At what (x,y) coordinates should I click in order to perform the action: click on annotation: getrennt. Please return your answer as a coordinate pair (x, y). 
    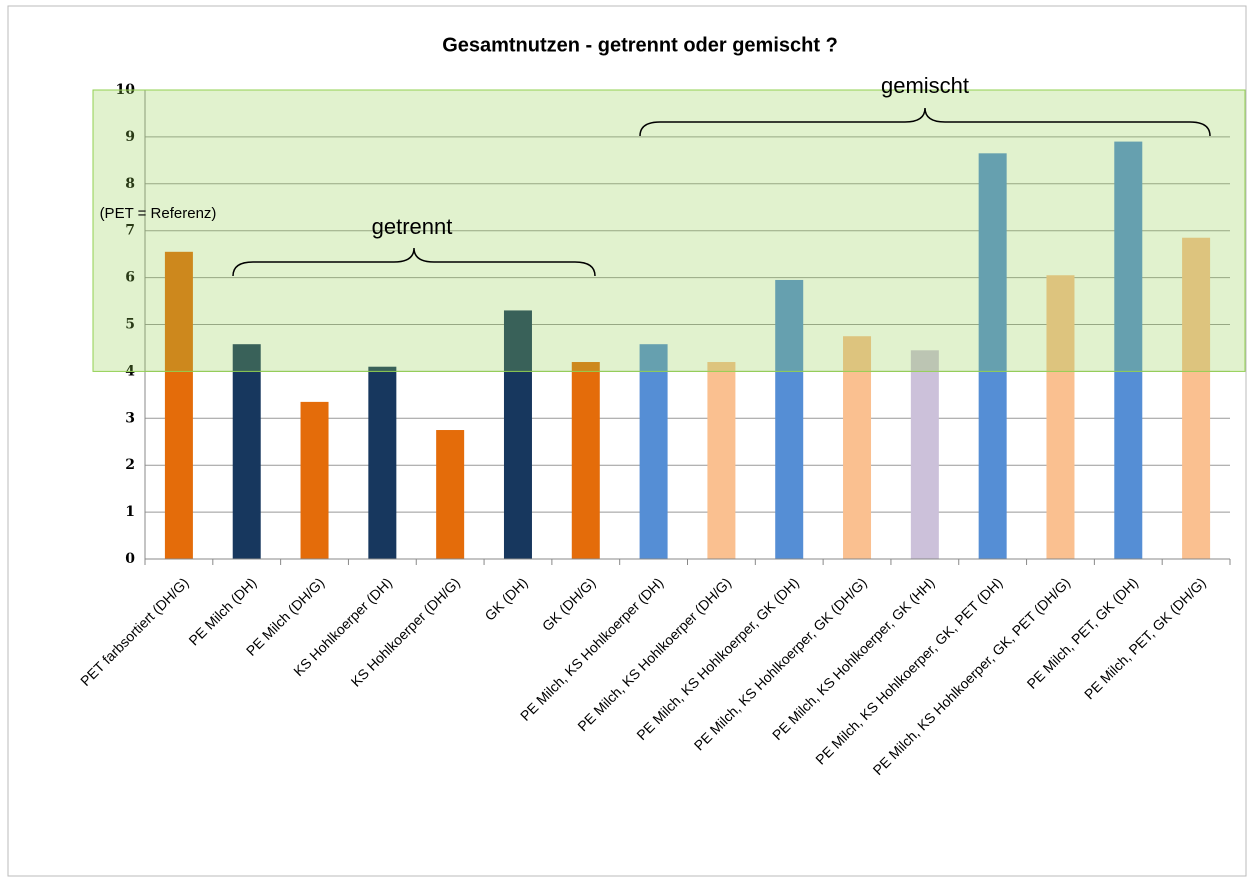
    Looking at the image, I should click on (412, 226).